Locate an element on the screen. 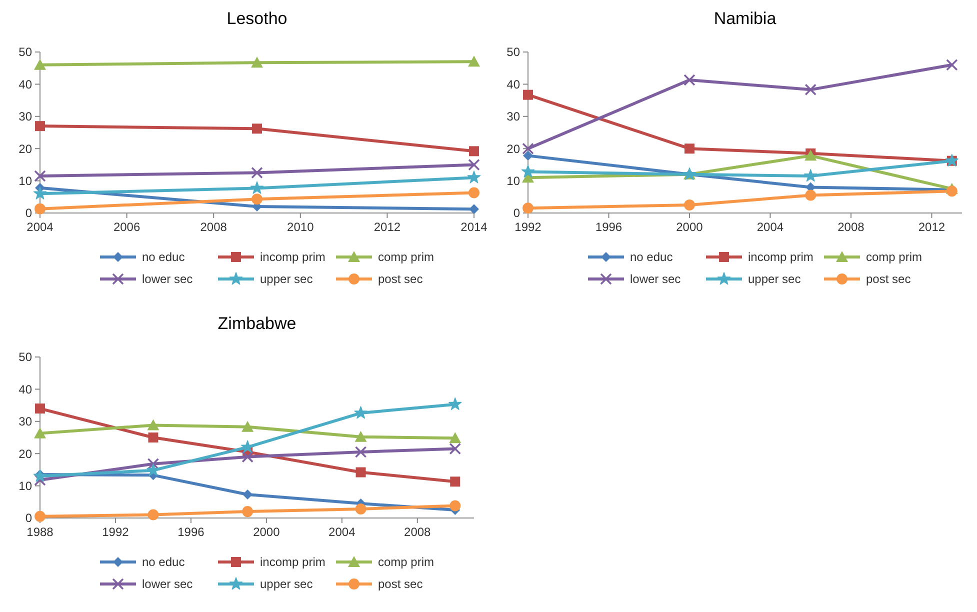 The width and height of the screenshot is (977, 612). chart-title: Lesotho is located at coordinates (257, 18).